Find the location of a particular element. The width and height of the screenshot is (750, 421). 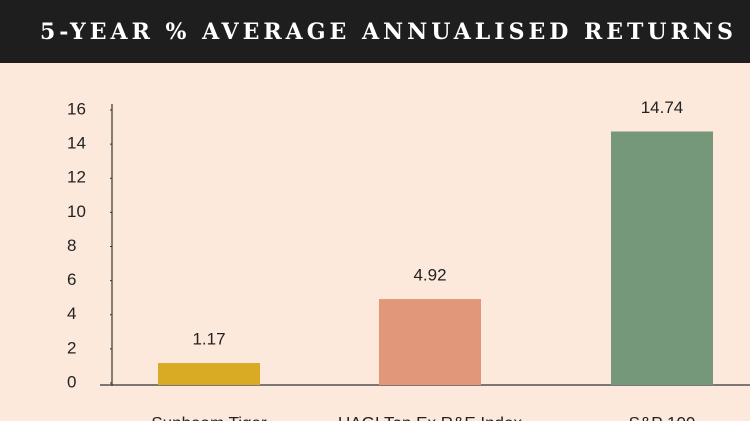

x-tick-label: S&P 100 is located at coordinates (662, 417).